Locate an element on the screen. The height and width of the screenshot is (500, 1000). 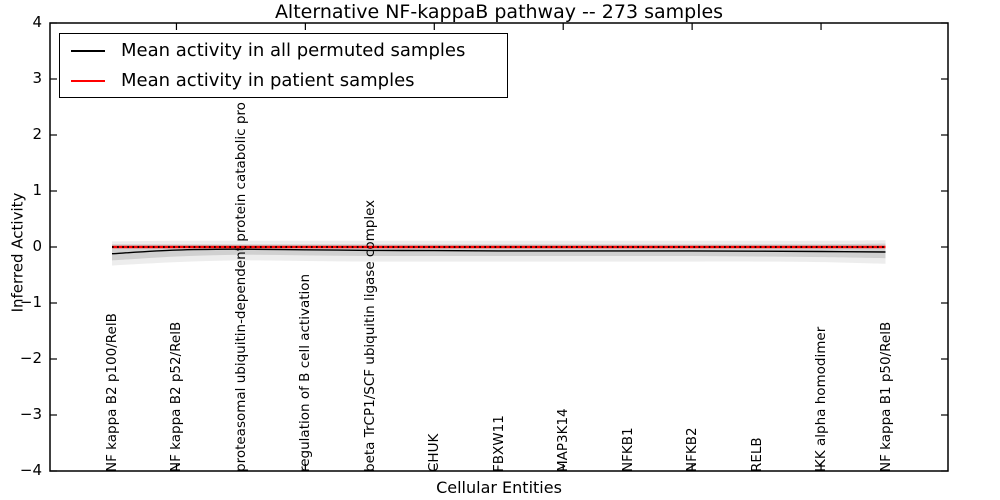
entity-label: beta TrCP1/SCF ubiquitin ligase complex is located at coordinates (369, 335).